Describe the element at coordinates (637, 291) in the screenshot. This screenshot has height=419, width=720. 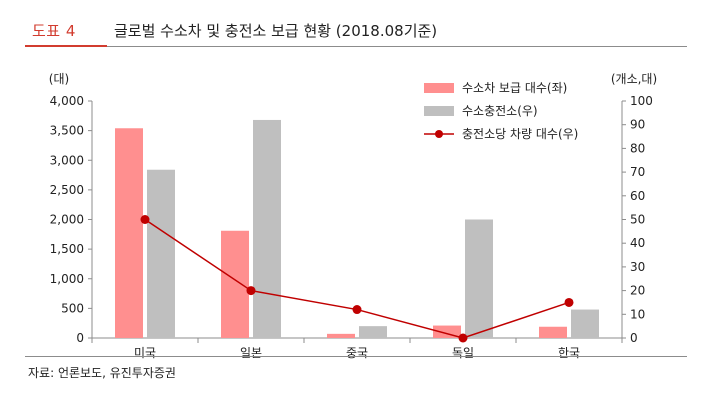
I see `y-right-tick-label: 20` at that location.